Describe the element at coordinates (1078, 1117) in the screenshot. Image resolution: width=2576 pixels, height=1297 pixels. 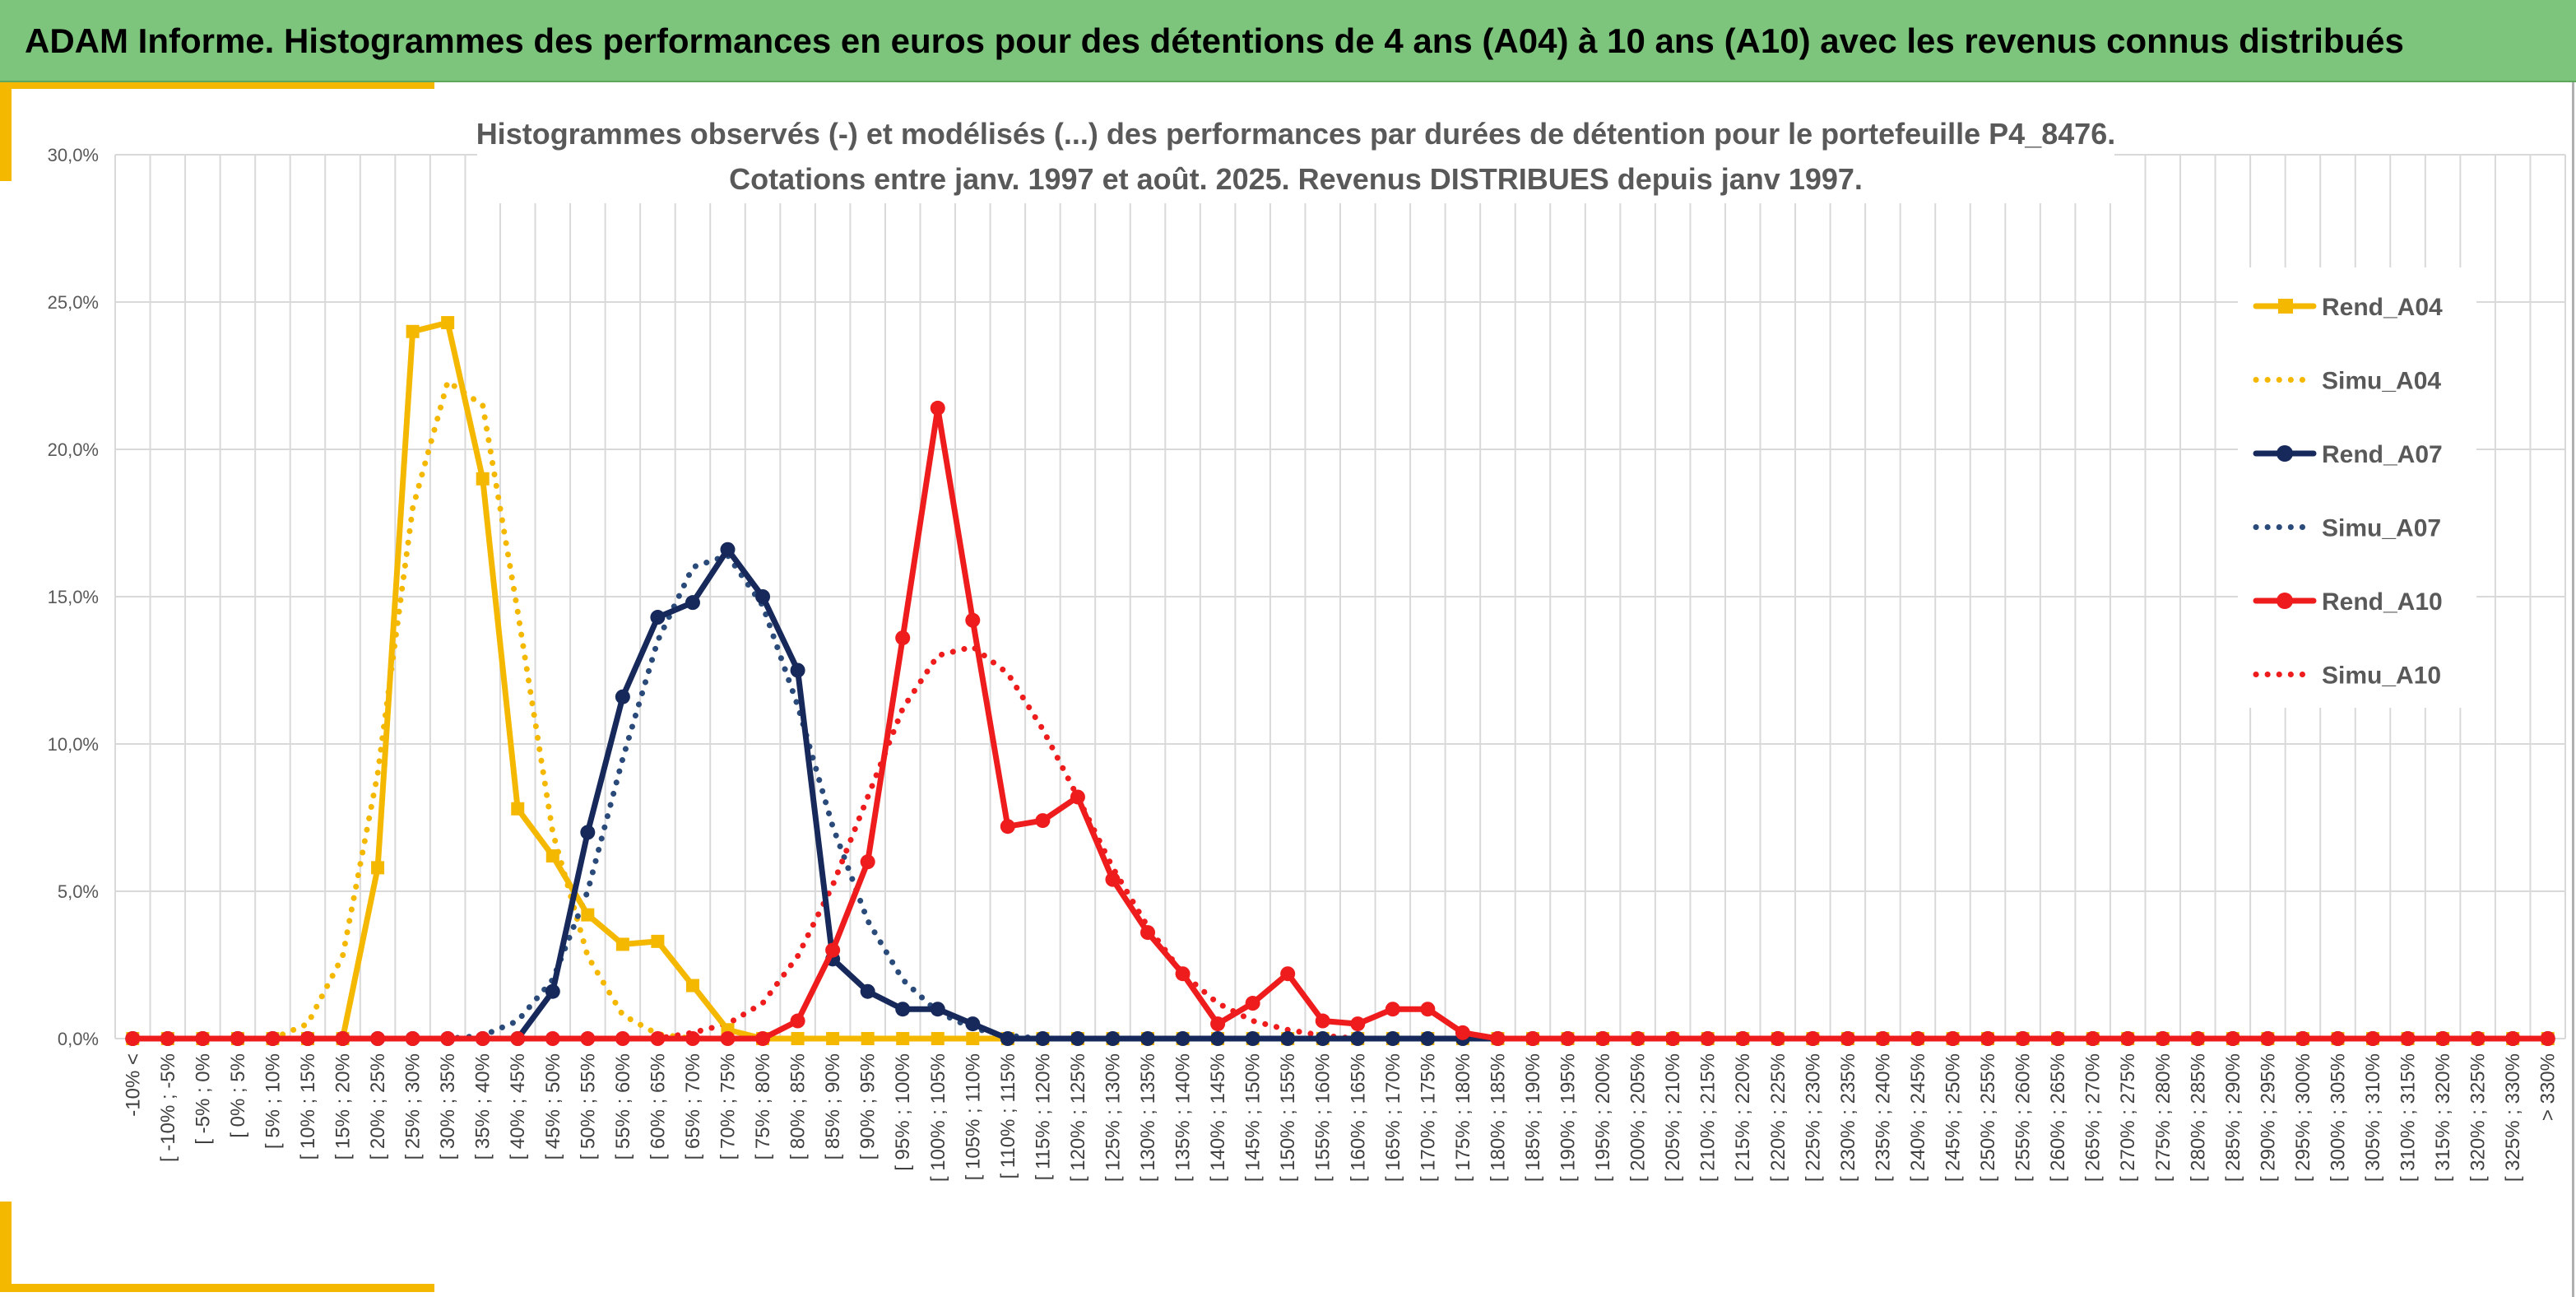
I see `x-tick-label: [ 120% ; 125%` at that location.